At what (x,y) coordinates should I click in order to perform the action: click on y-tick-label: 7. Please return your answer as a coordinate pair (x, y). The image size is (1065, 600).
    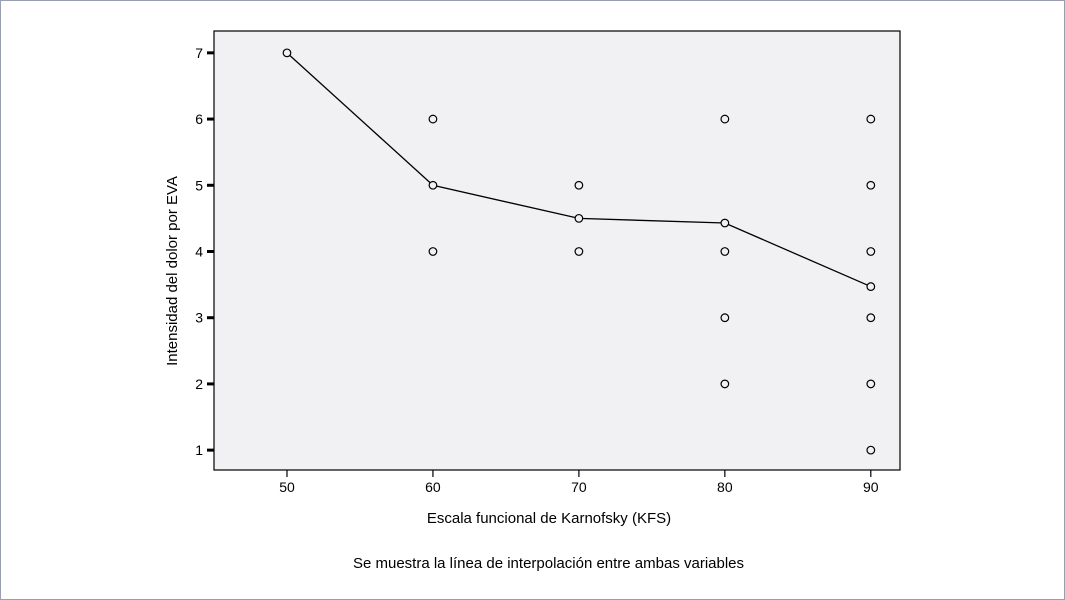
    Looking at the image, I should click on (199, 53).